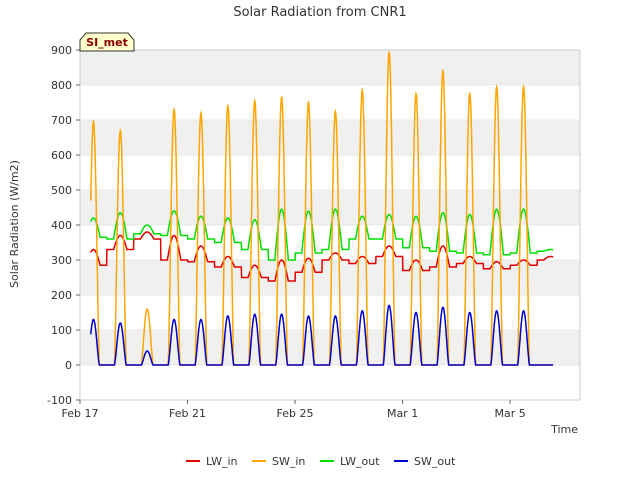  I want to click on series-line-lw-out, so click(322, 234).